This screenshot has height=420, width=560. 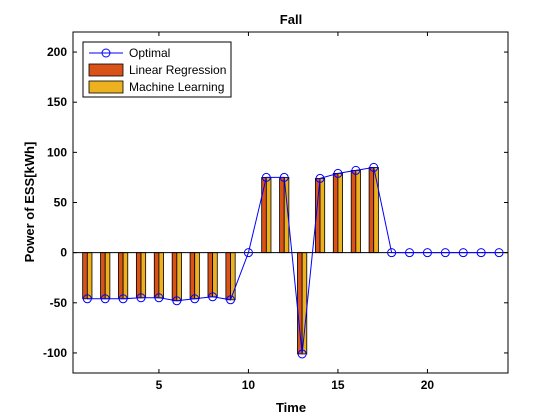 I want to click on legend-label: Machine Learning, so click(x=176, y=87).